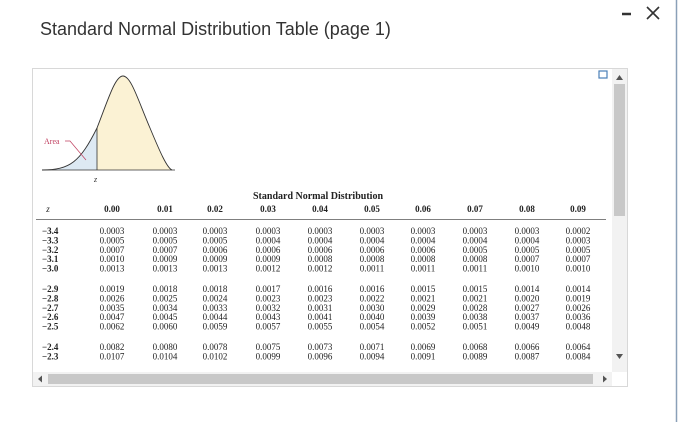 Image resolution: width=680 pixels, height=422 pixels. Describe the element at coordinates (475, 327) in the screenshot. I see `cell: 0.0051` at that location.